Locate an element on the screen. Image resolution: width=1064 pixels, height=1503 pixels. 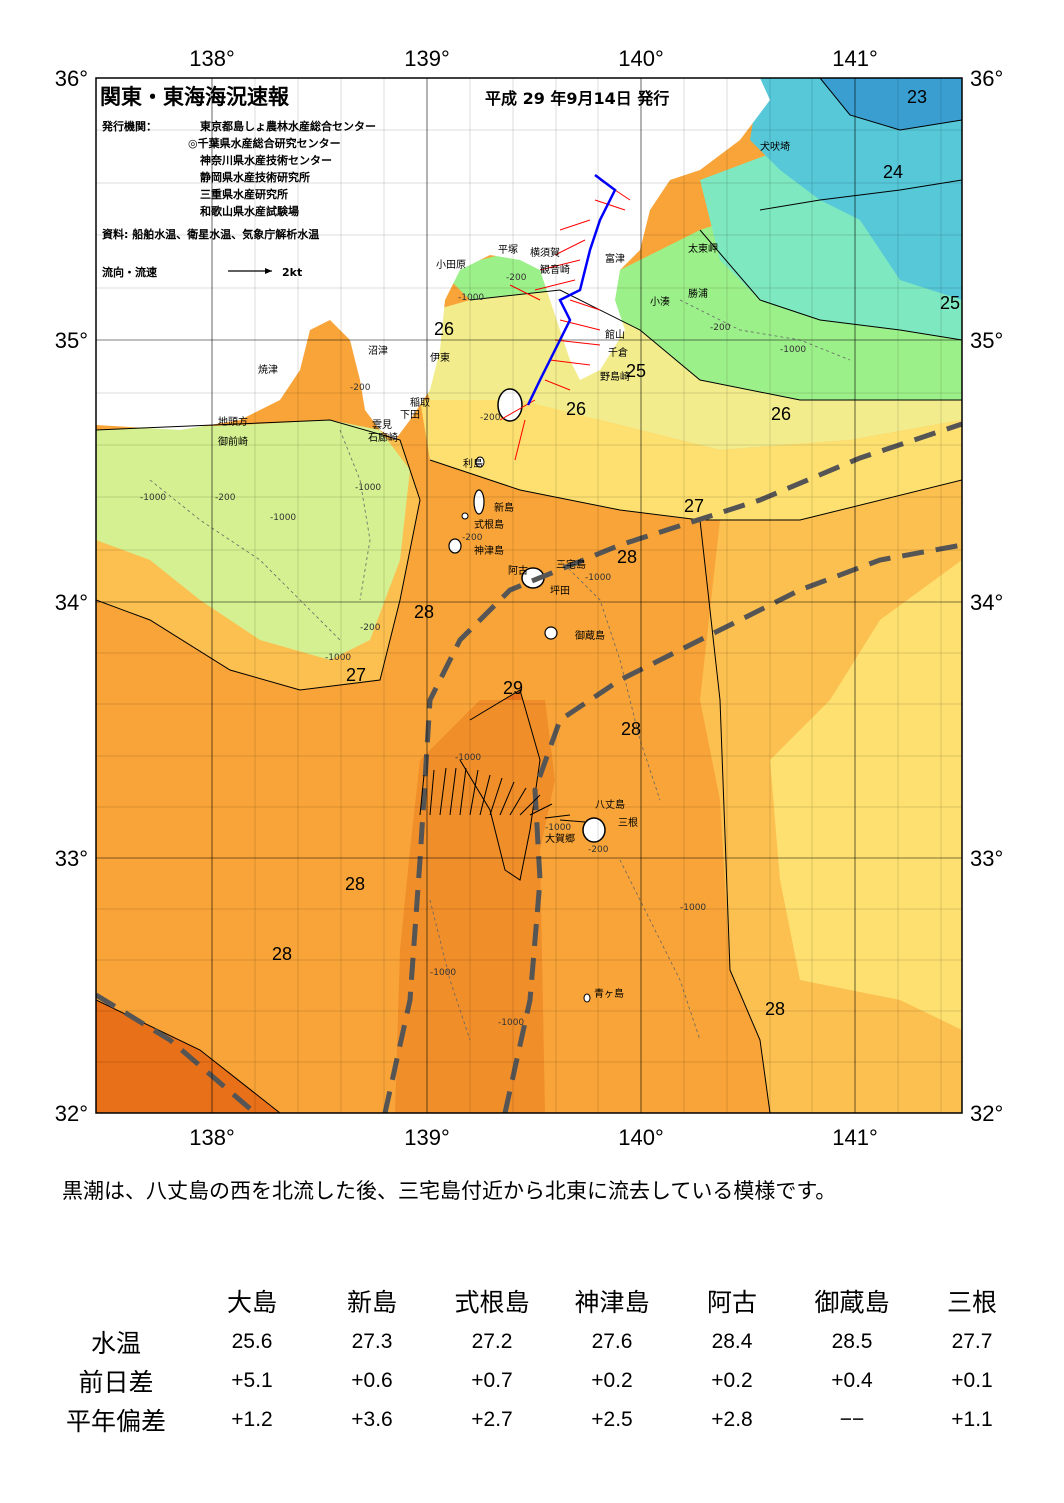
arrow-head-icon is located at coordinates (268, 271).